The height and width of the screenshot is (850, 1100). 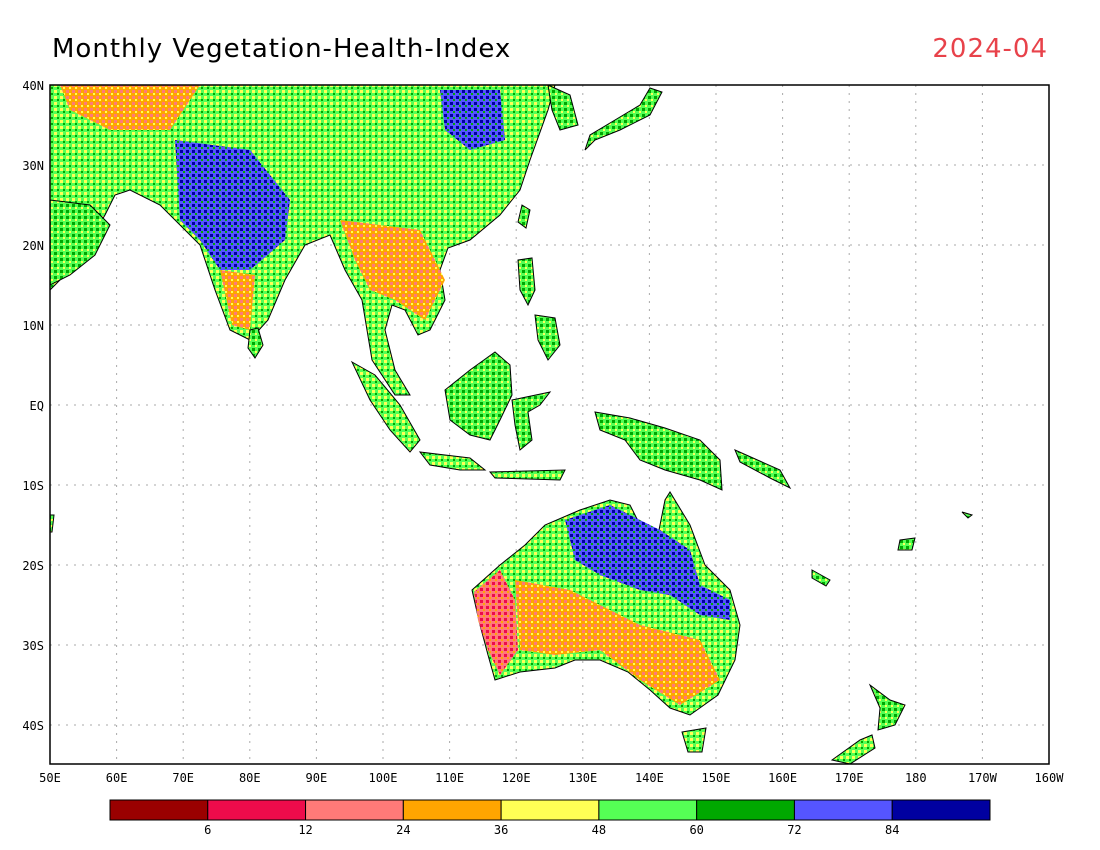 I want to click on legend-label: 48, so click(x=599, y=830).